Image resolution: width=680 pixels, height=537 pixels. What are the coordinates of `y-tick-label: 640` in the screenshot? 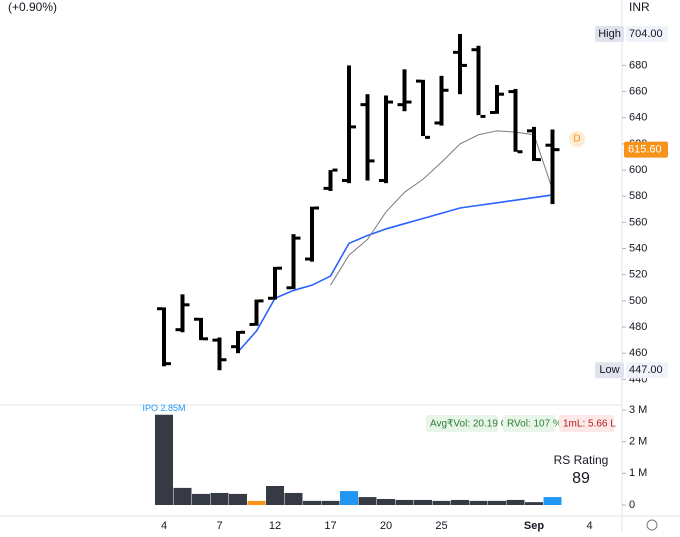 It's located at (638, 118).